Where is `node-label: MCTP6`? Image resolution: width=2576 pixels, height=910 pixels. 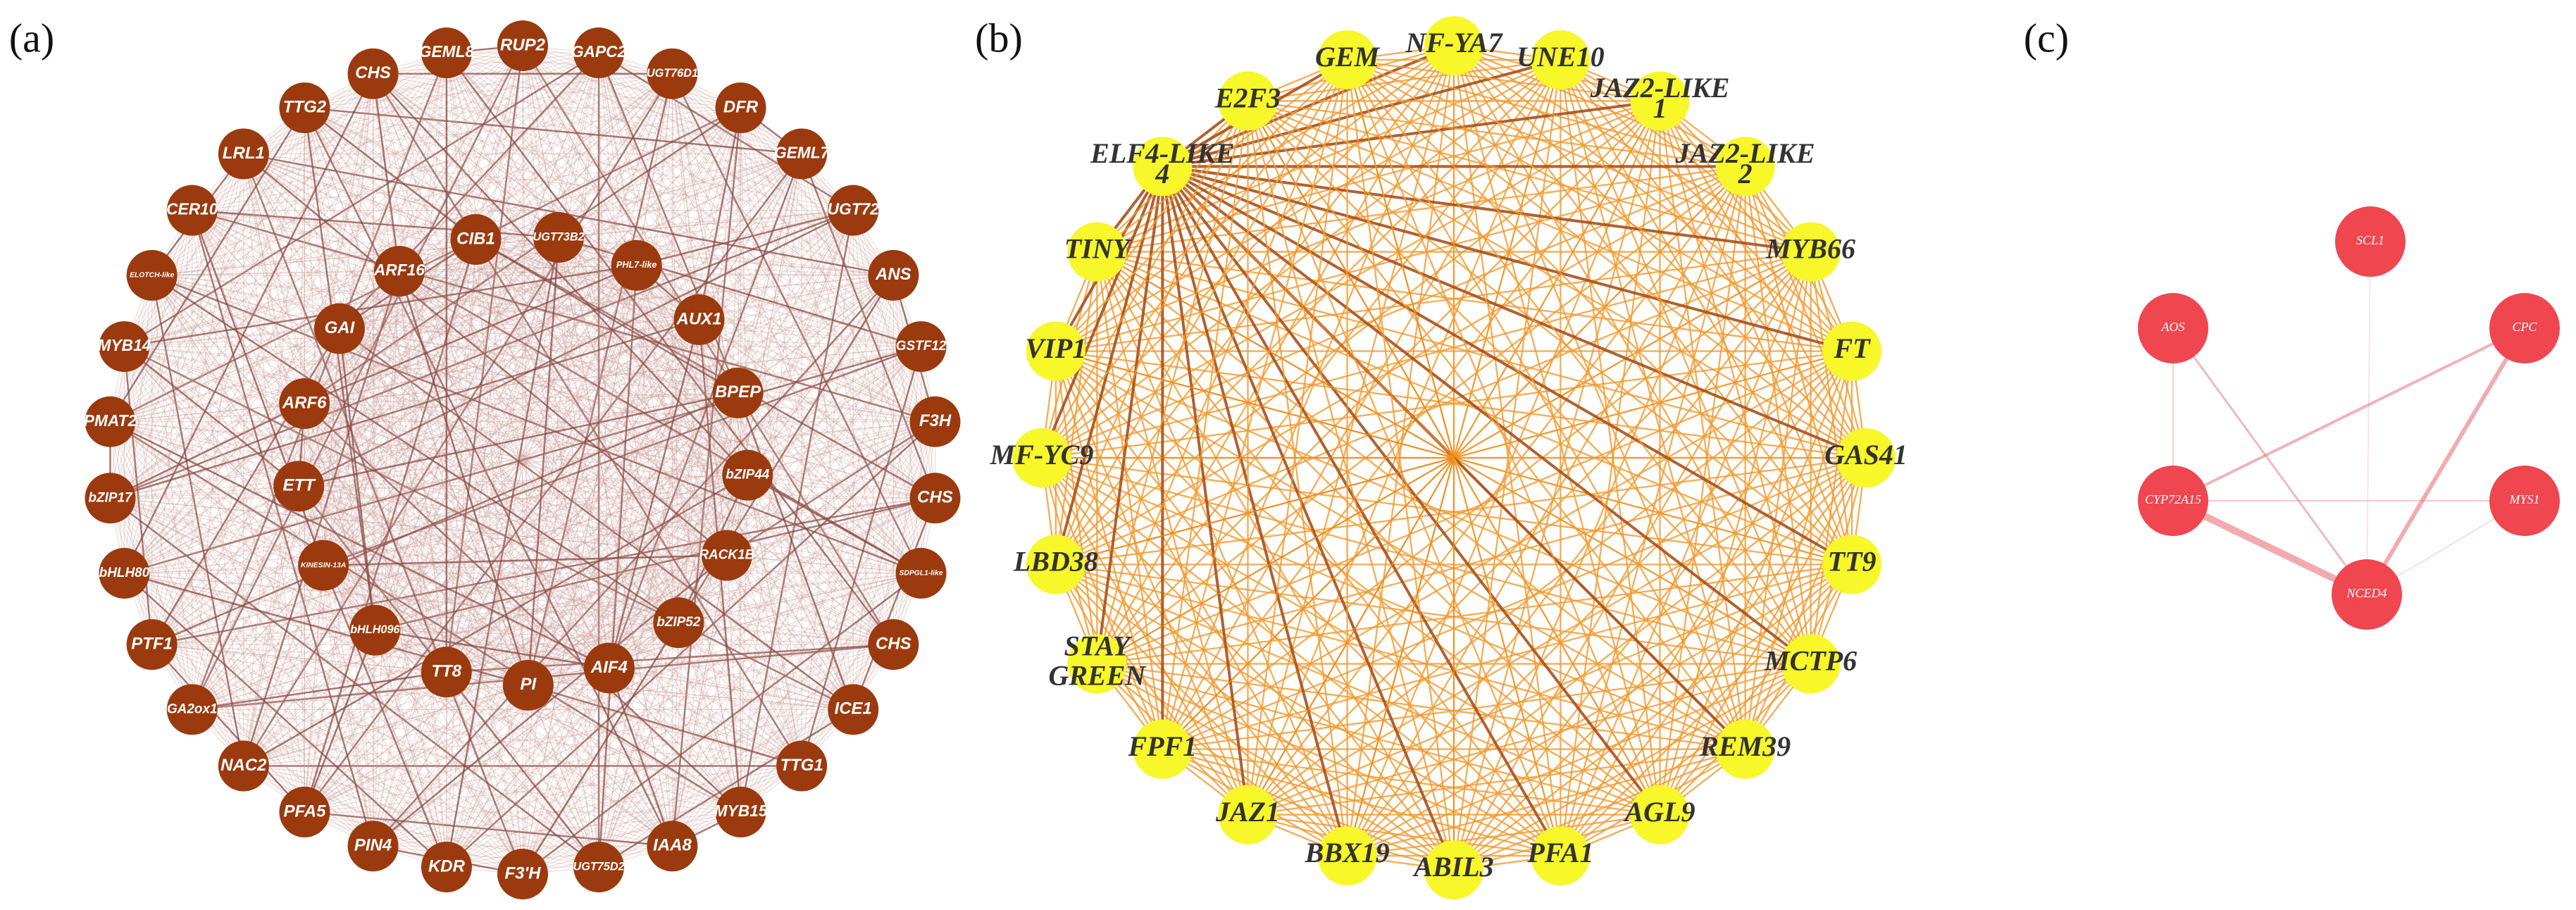
node-label: MCTP6 is located at coordinates (1810, 661).